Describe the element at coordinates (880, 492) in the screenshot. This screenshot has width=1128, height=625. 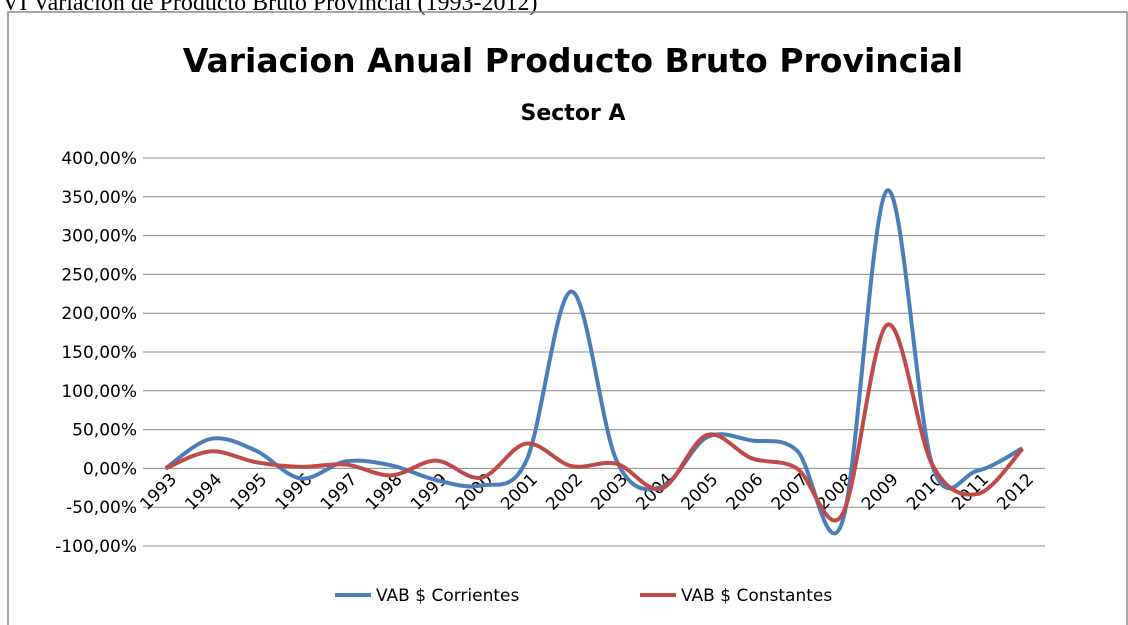
I see `x-tick-label: 2009` at that location.